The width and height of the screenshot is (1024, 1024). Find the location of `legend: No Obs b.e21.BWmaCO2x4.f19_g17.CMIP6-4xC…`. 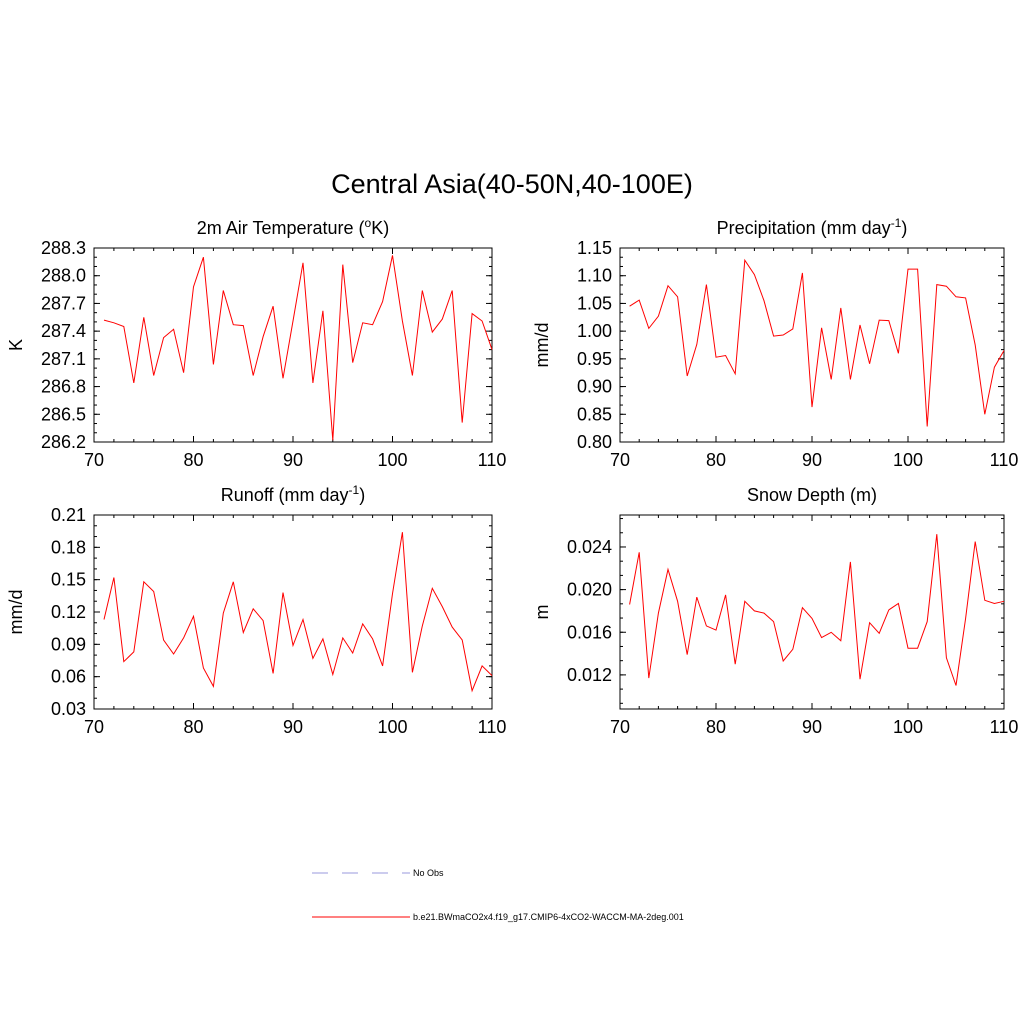

legend: No Obs b.e21.BWmaCO2x4.f19_g17.CMIP6-4xC… is located at coordinates (498, 895).